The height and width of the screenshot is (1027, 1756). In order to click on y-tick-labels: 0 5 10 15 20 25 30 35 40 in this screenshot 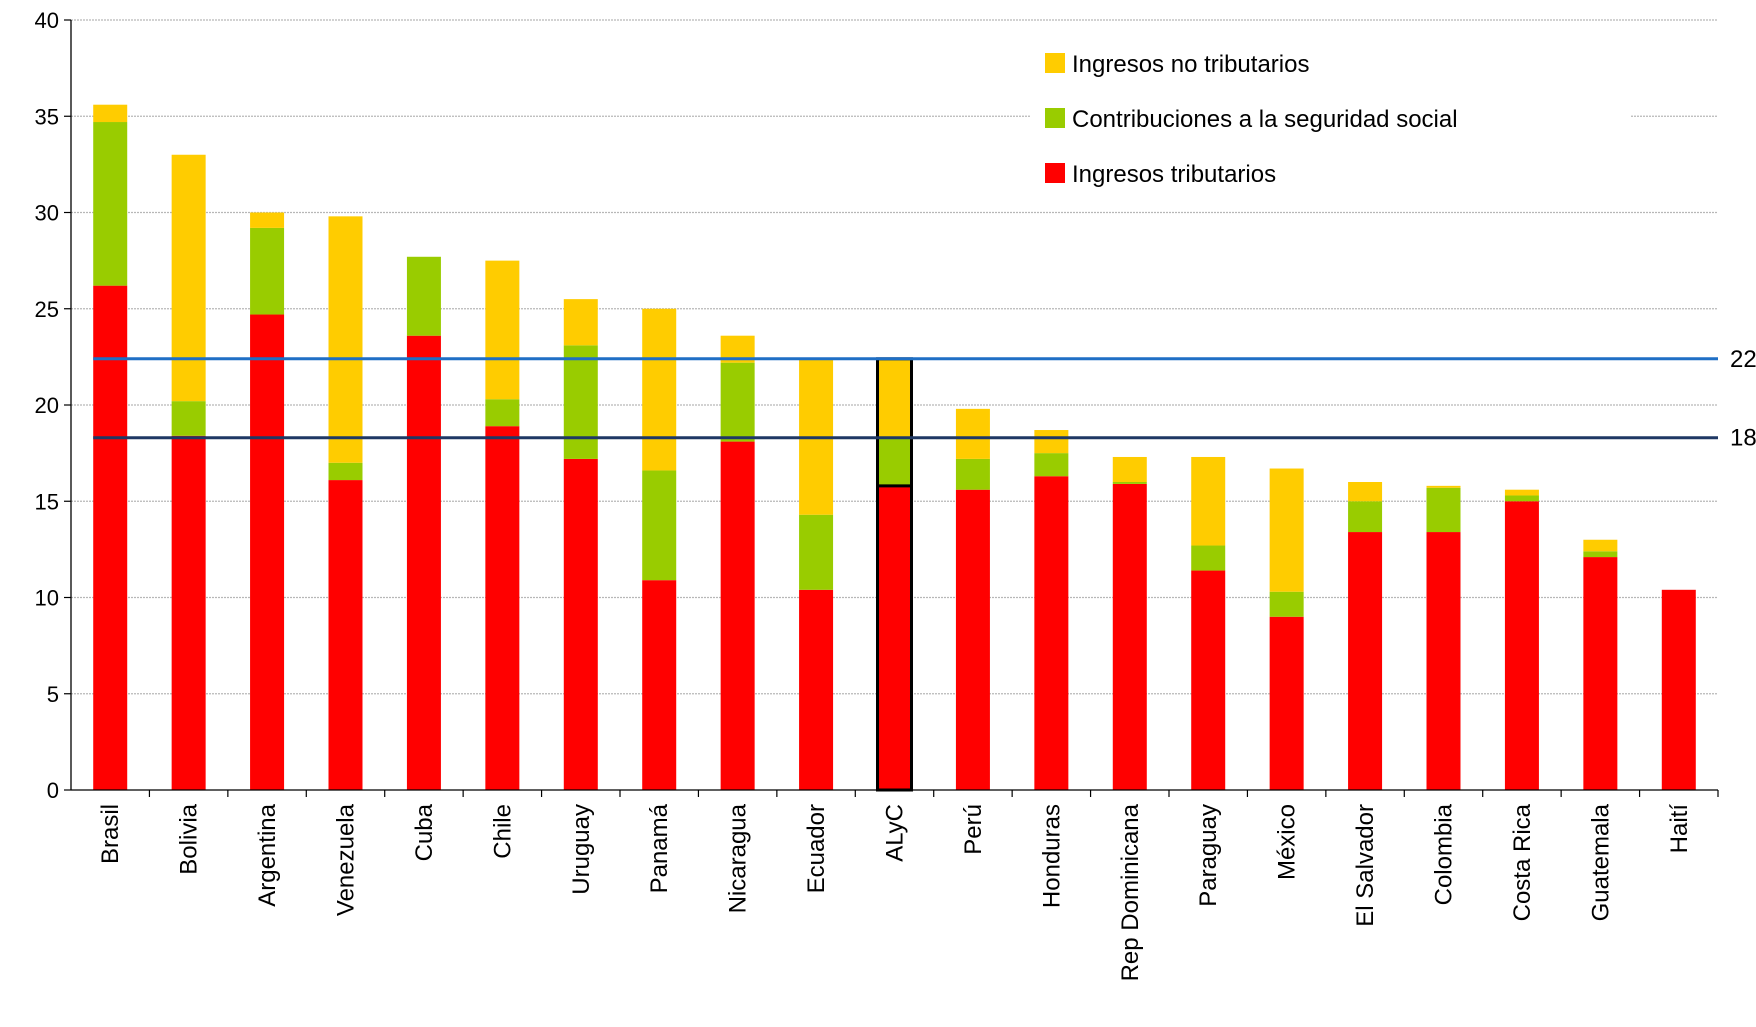, I will do `click(47, 405)`.